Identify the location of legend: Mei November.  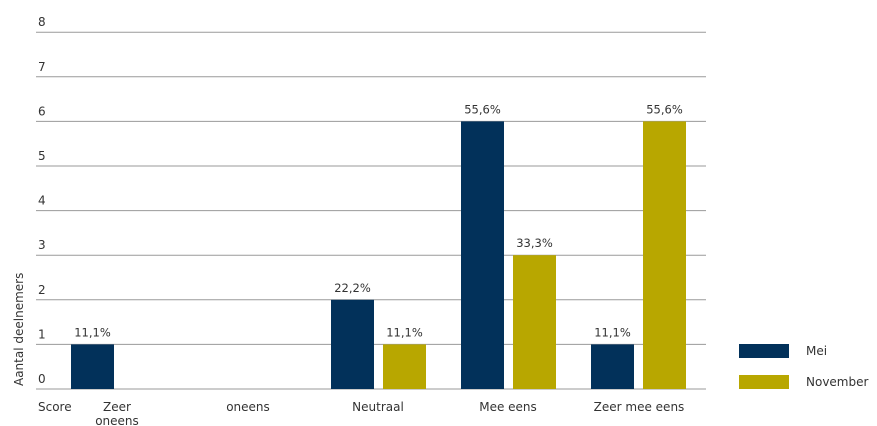
(803, 366).